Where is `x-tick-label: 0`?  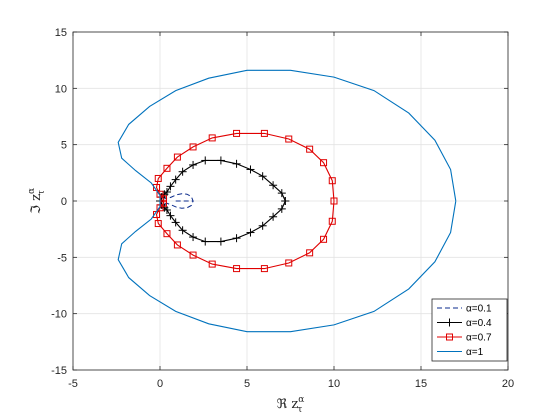 x-tick-label: 0 is located at coordinates (160, 384).